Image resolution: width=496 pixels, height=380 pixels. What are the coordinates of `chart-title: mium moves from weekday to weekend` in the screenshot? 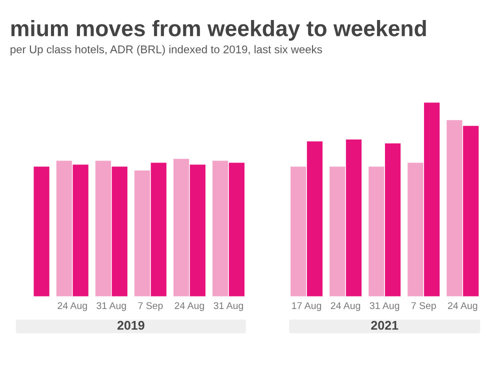 It's located at (218, 30).